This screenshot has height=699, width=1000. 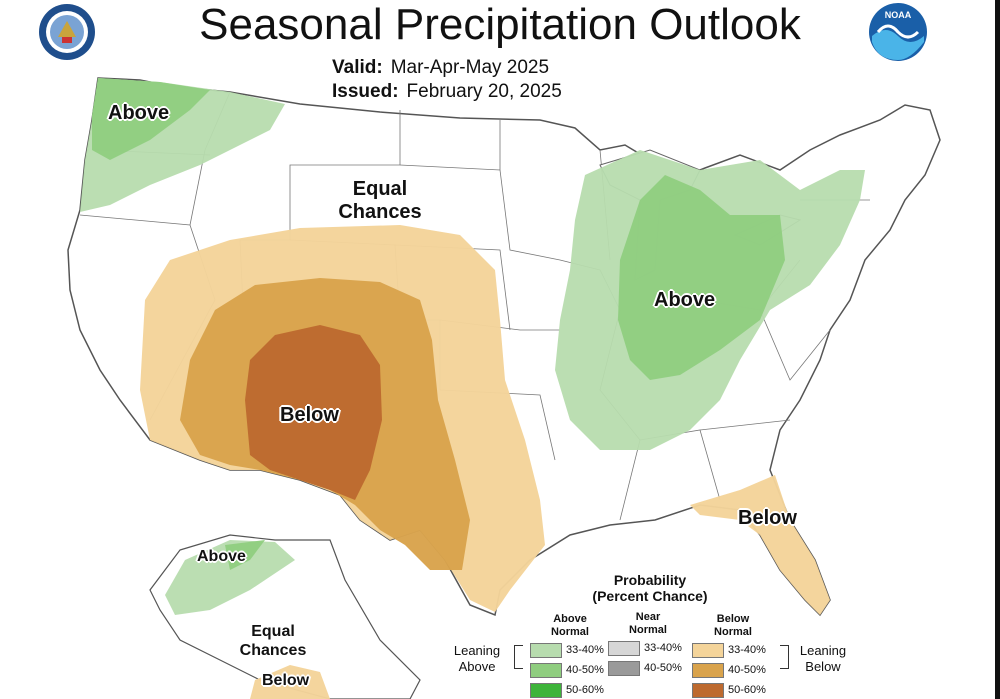 I want to click on valid-line: Valid: Mar-Apr-May 2025, so click(x=440, y=68).